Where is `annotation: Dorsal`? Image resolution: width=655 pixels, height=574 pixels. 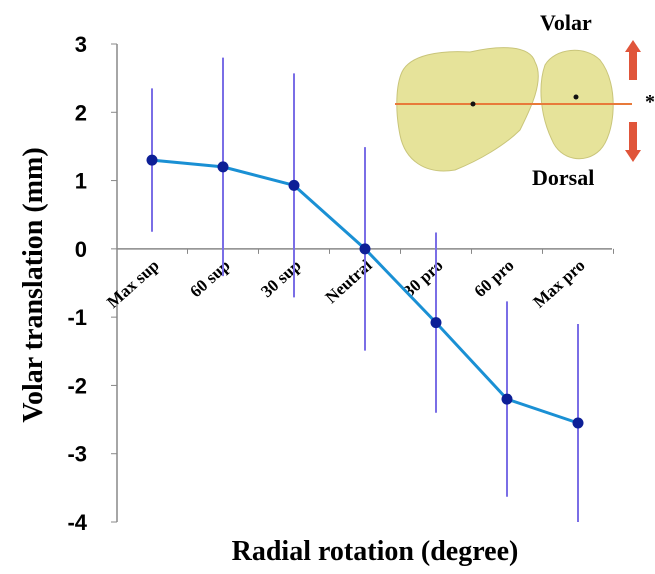 annotation: Dorsal is located at coordinates (563, 177).